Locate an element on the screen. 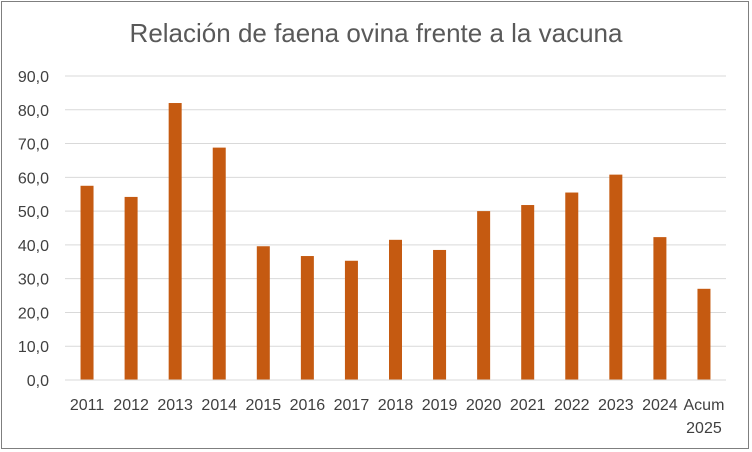 The width and height of the screenshot is (752, 452). y-tick-label: 80,0 is located at coordinates (33, 111).